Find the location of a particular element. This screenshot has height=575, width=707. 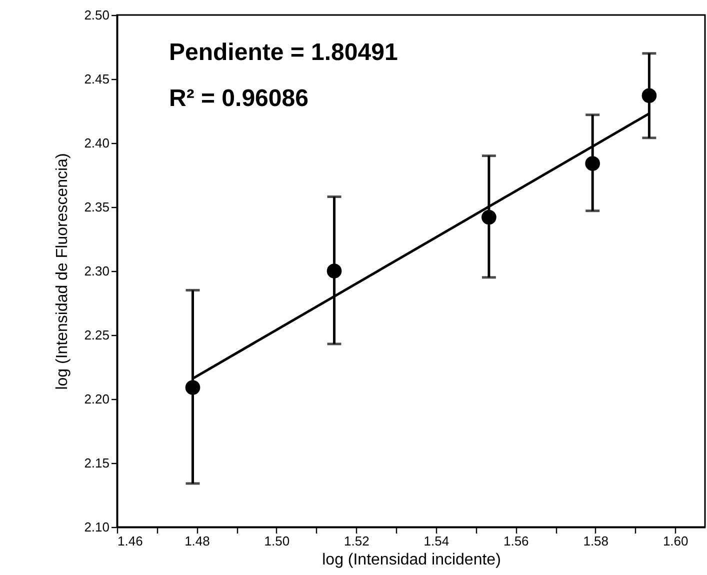

x-tick-label: 1.52 is located at coordinates (357, 541).